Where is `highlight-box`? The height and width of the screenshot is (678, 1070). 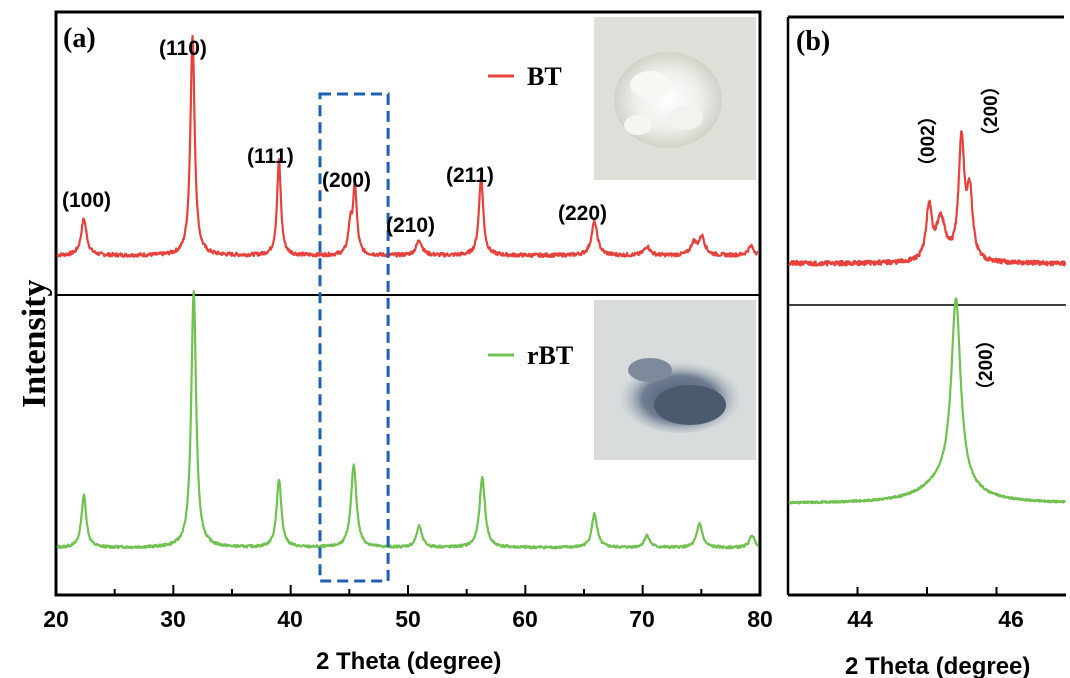 highlight-box is located at coordinates (354, 337).